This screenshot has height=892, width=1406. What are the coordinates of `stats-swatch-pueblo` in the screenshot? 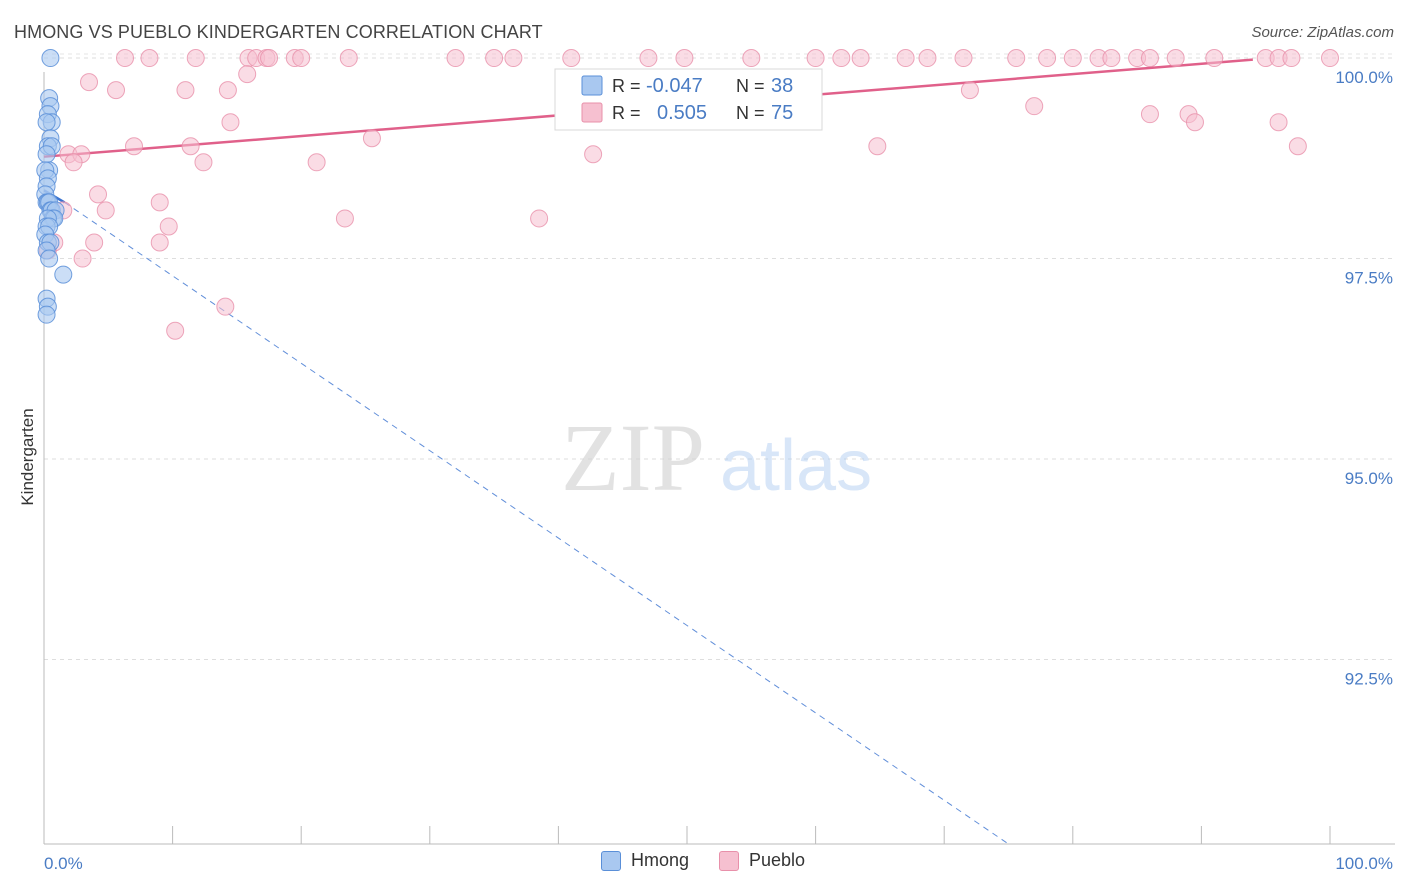 It's located at (592, 112).